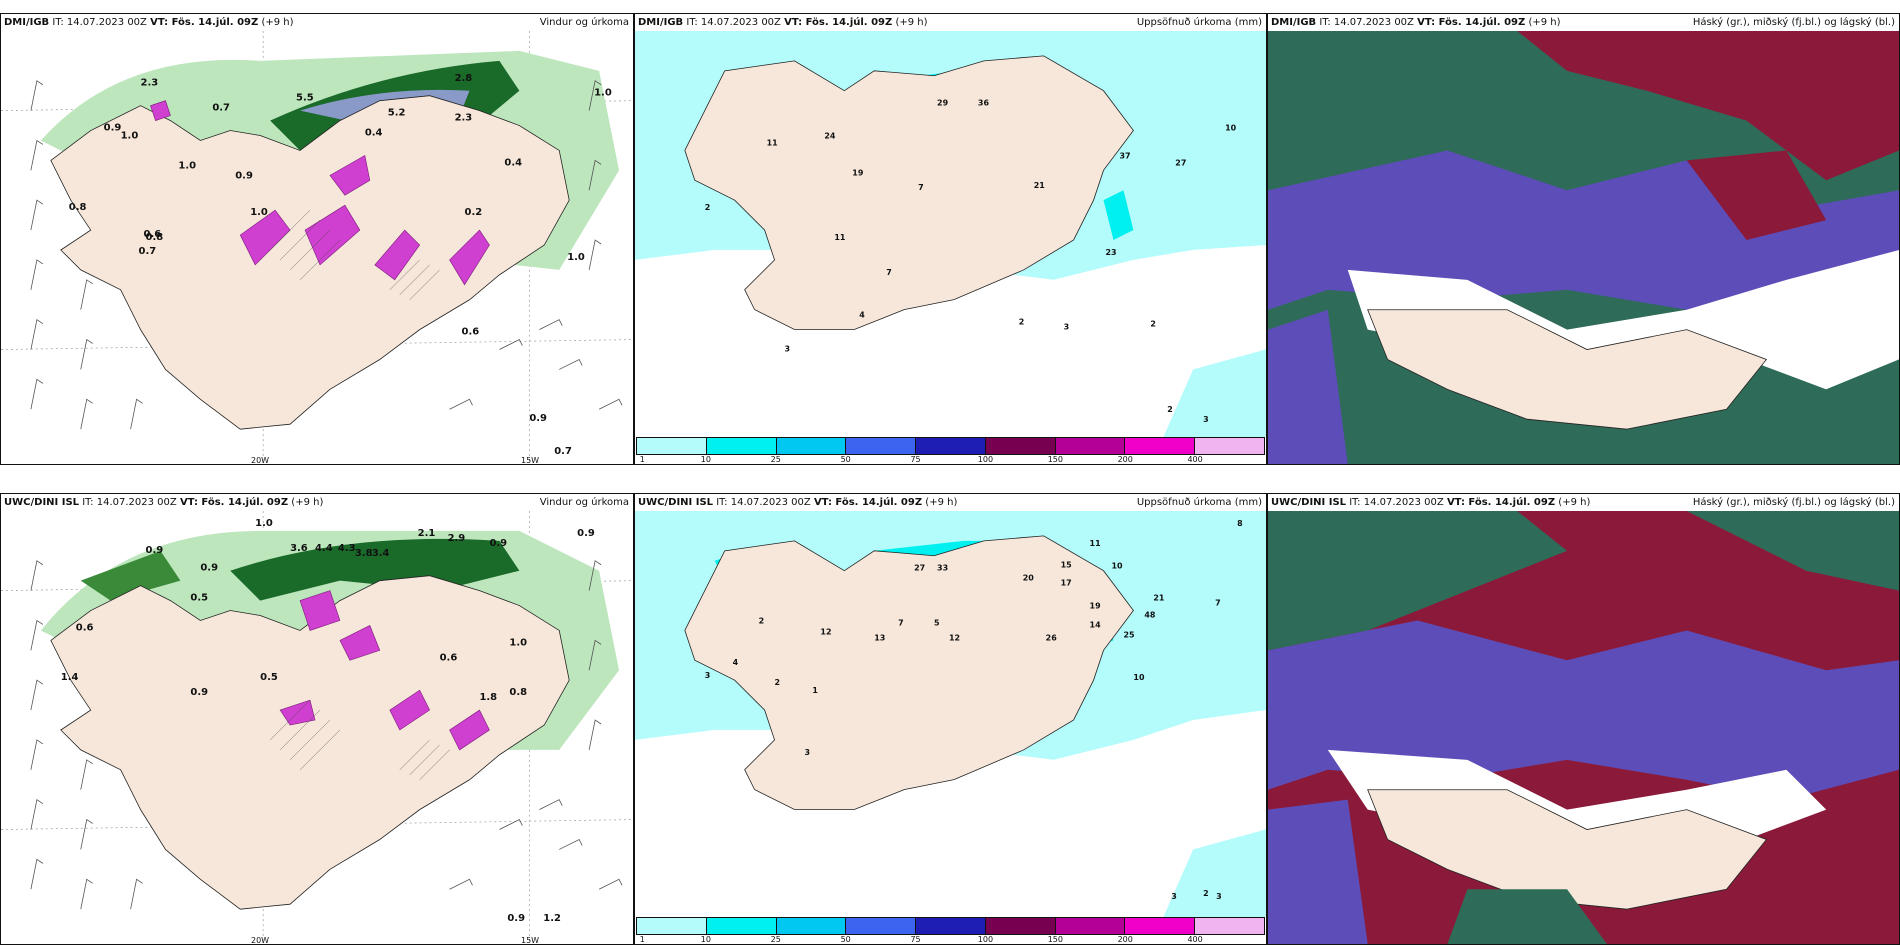  Describe the element at coordinates (942, 568) in the screenshot. I see `accum-value: 33` at that location.